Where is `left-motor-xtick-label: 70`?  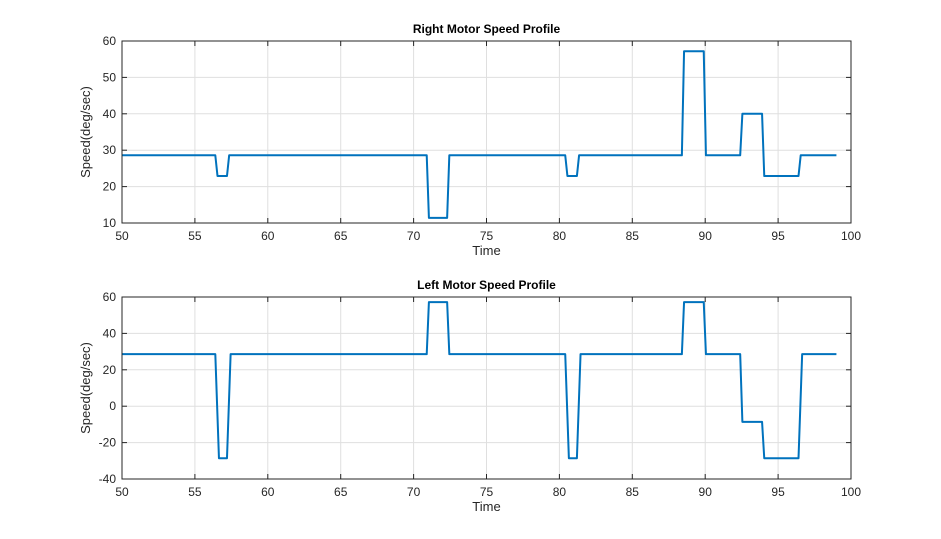 left-motor-xtick-label: 70 is located at coordinates (414, 492).